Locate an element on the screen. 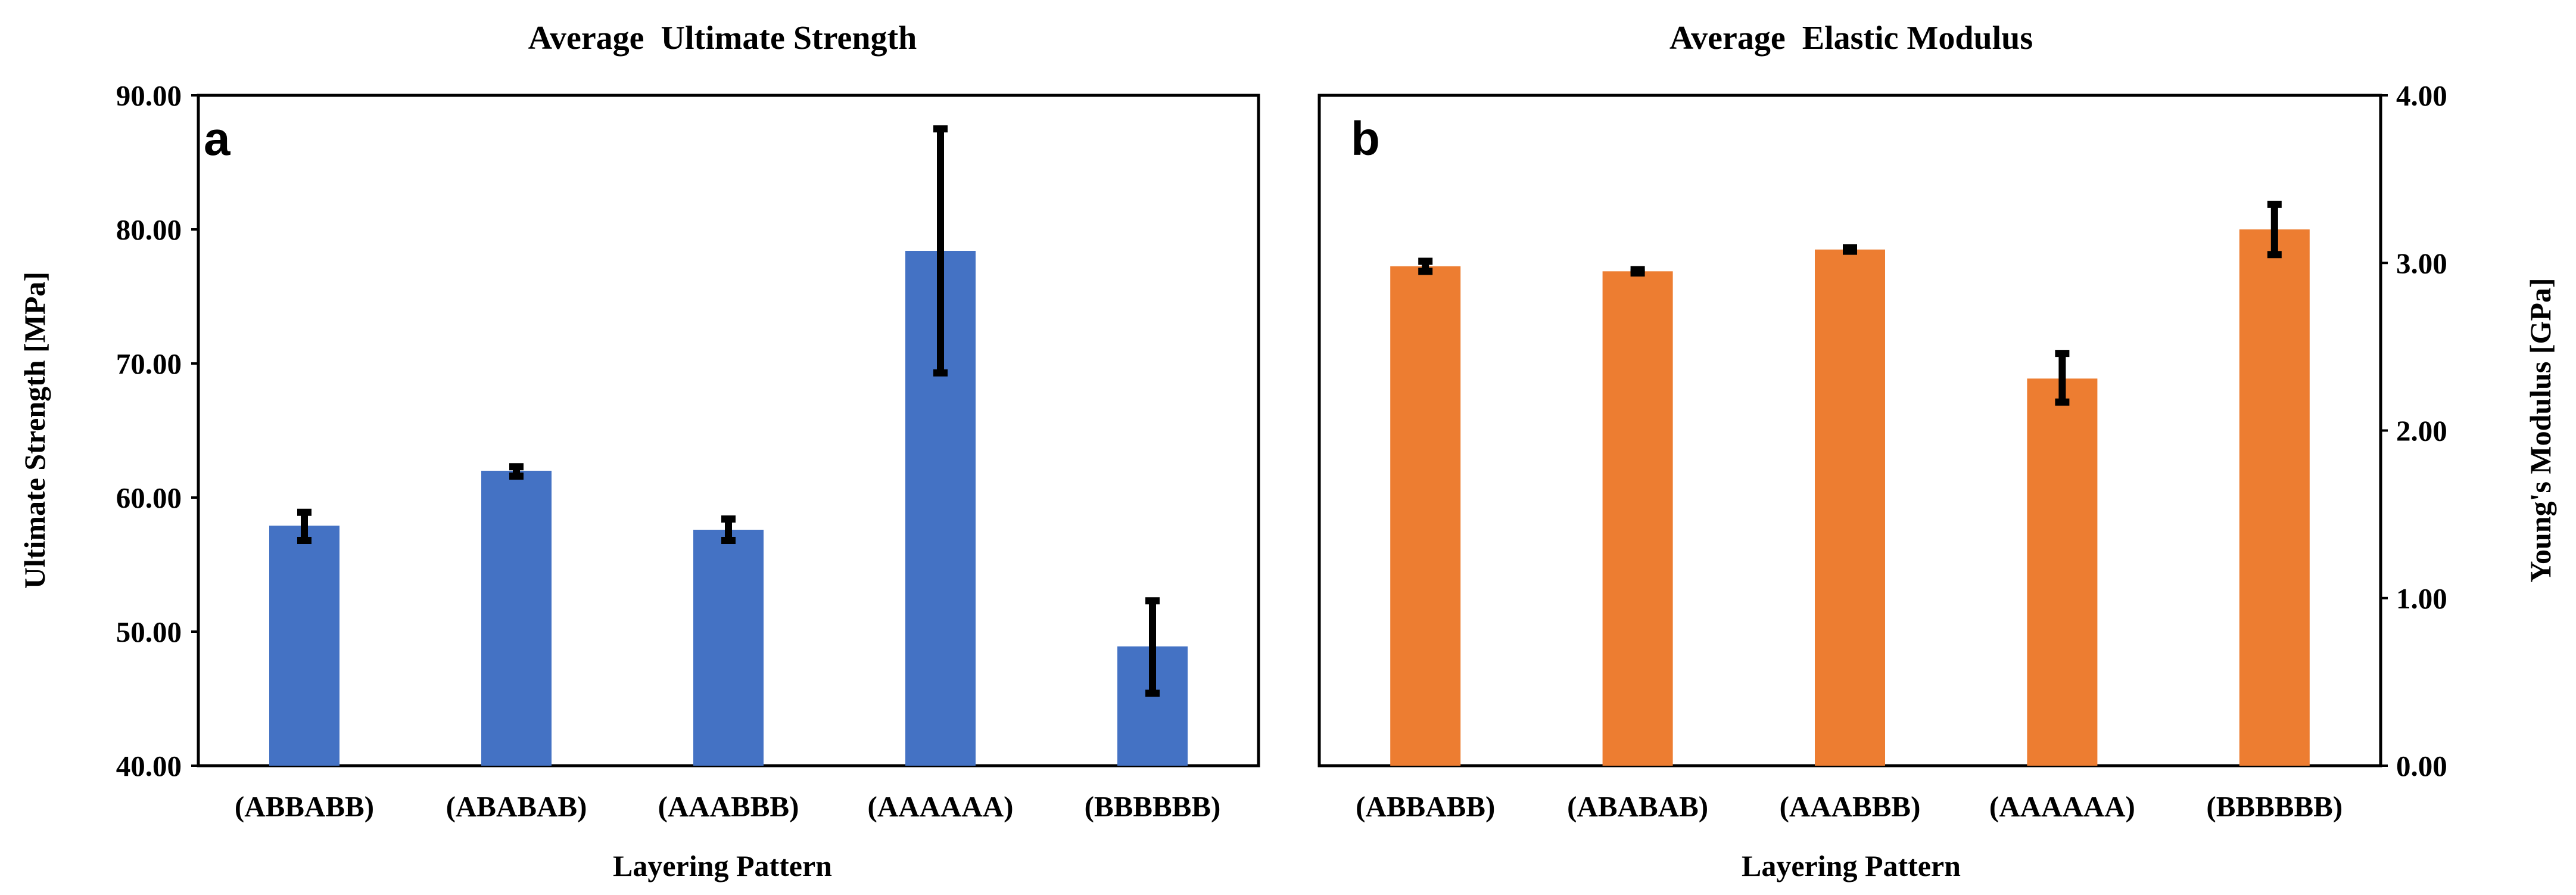 Image resolution: width=2576 pixels, height=895 pixels. panel-a-x-tick-label-1: (ABBABB) is located at coordinates (304, 806).